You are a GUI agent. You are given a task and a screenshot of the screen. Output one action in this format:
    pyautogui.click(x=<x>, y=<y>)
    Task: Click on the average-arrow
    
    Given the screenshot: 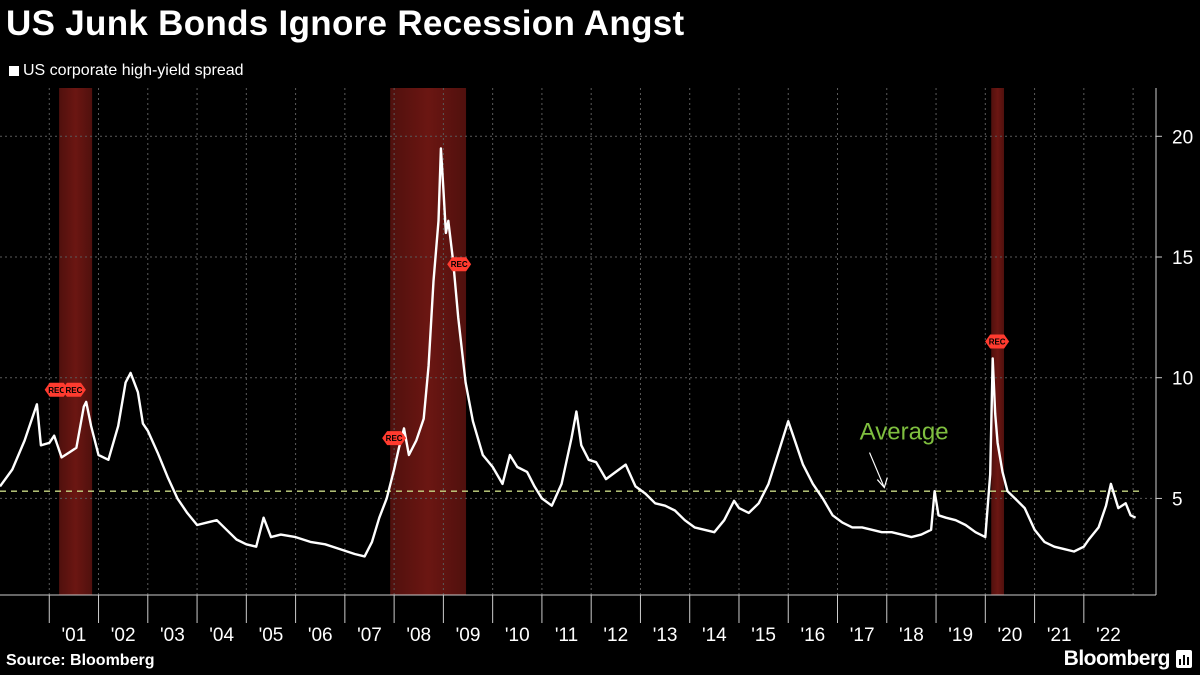 What is the action you would take?
    pyautogui.click(x=876, y=470)
    